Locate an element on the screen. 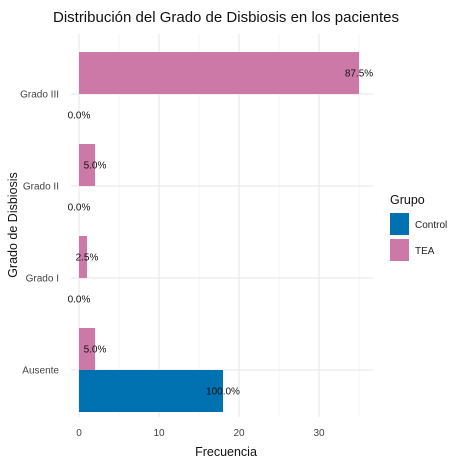  legend-swatch-control is located at coordinates (399, 224).